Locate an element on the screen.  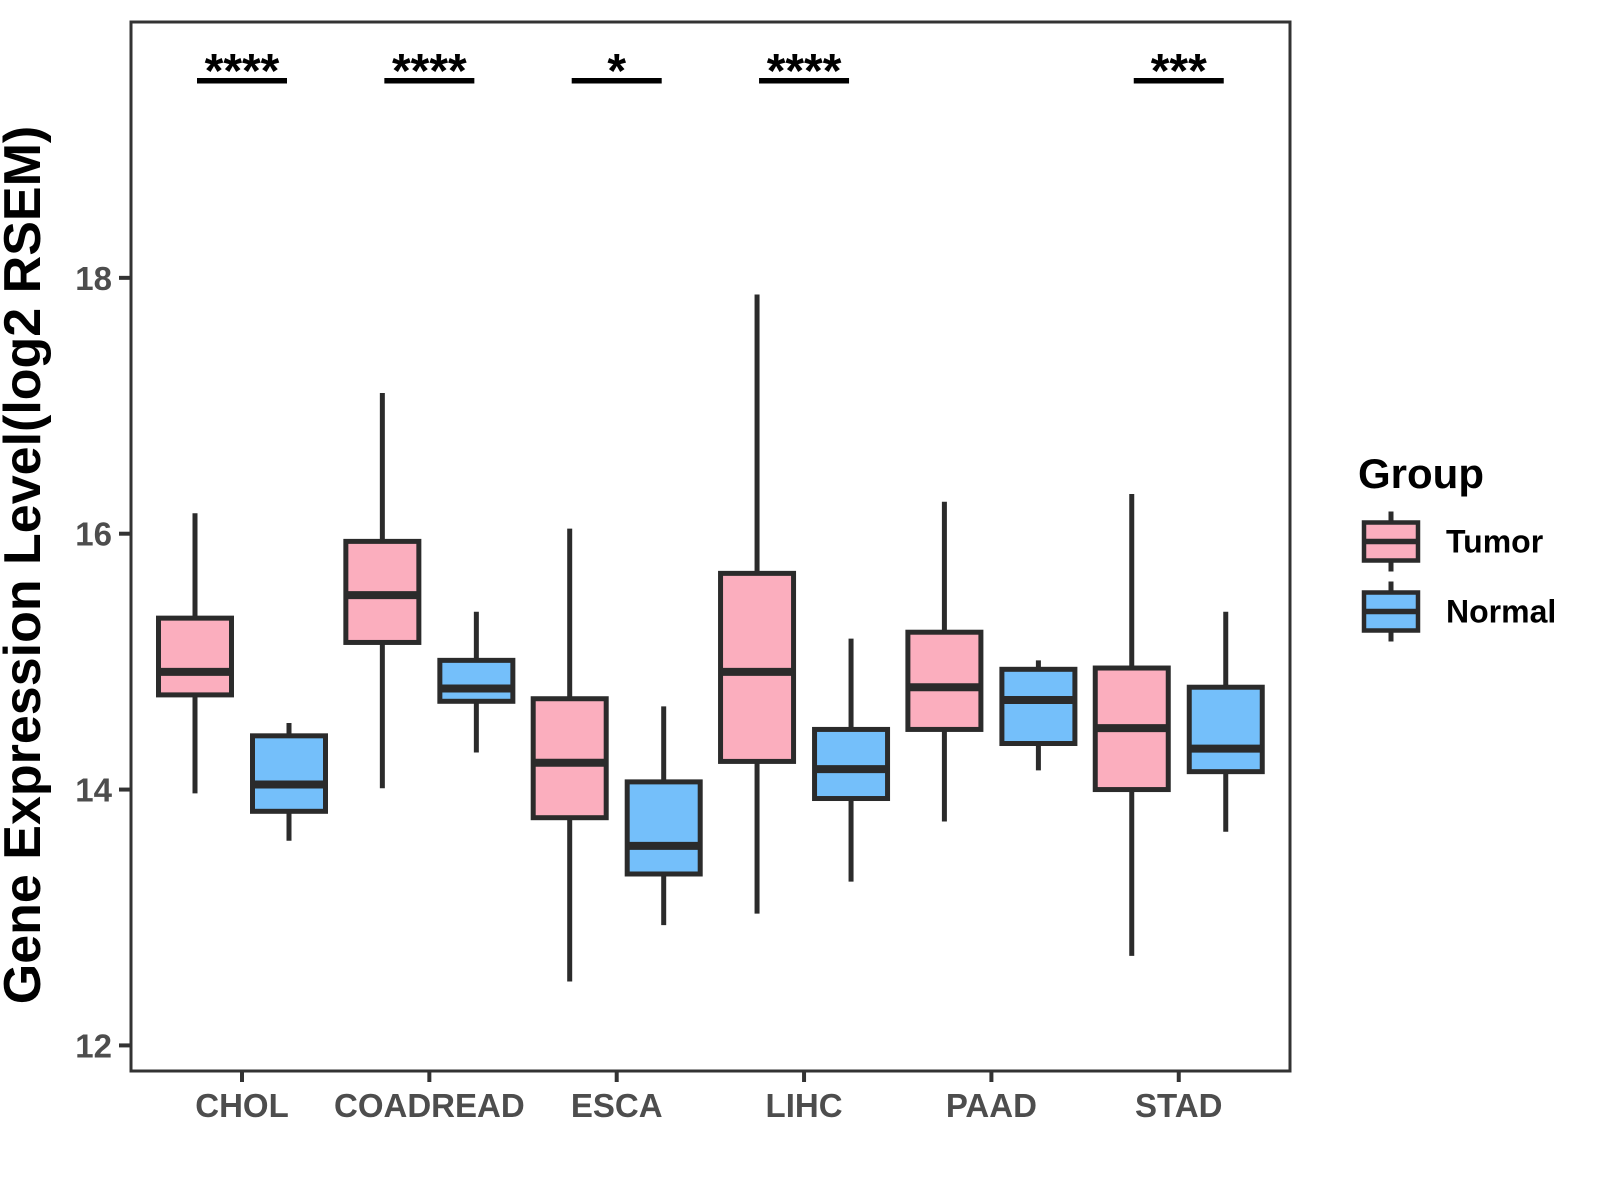
normal-box-stad-iqr is located at coordinates (1225, 729).